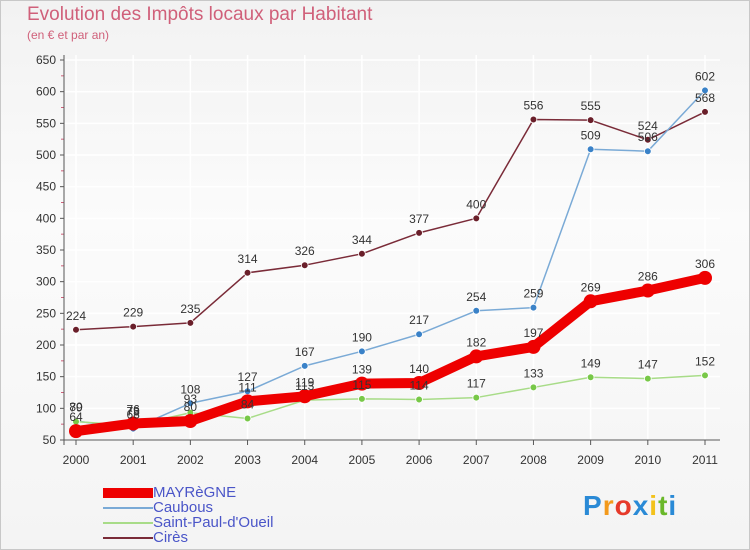  I want to click on data-label: 80, so click(76, 407).